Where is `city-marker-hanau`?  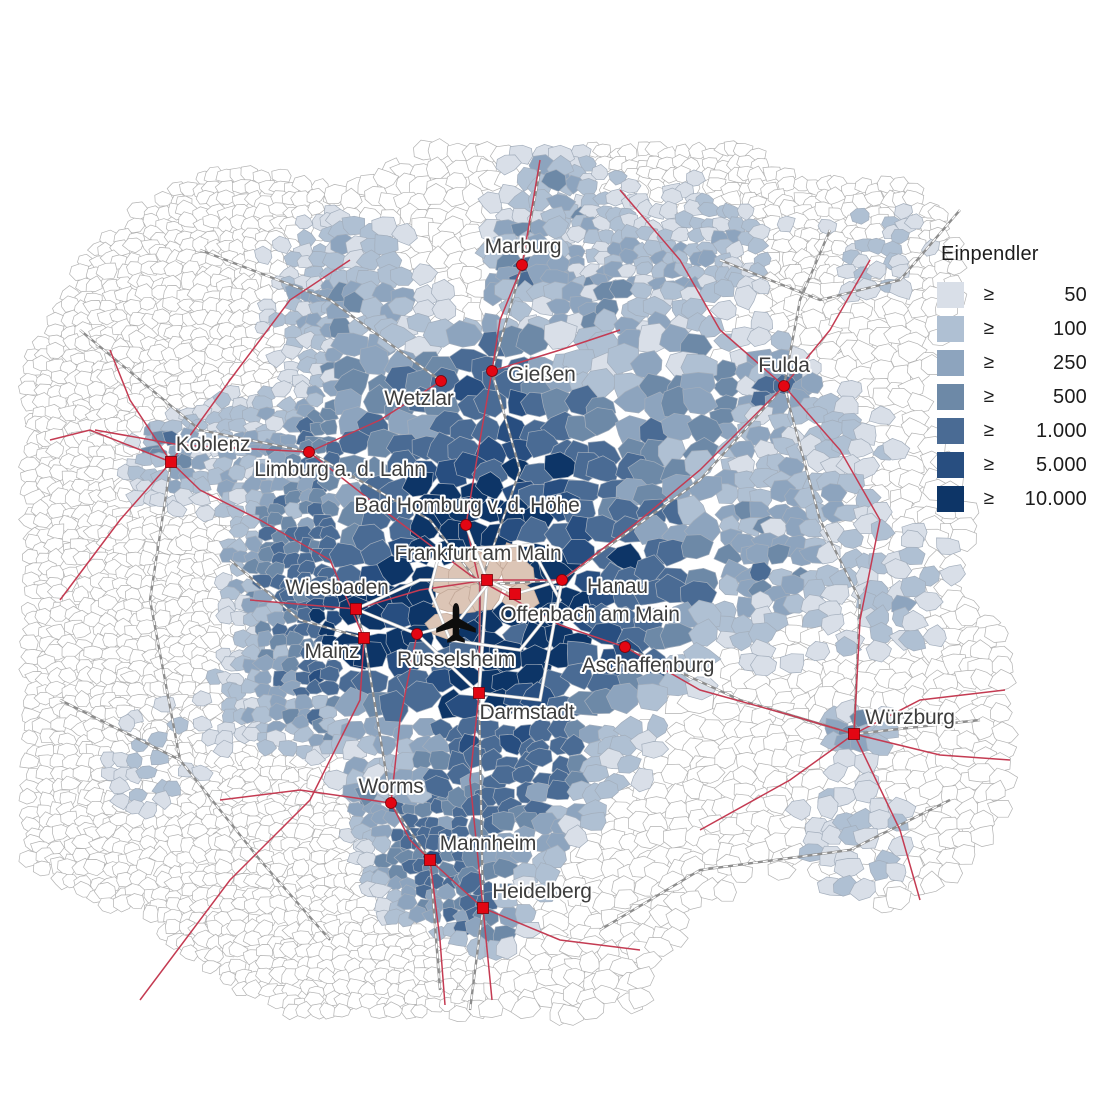 city-marker-hanau is located at coordinates (562, 580).